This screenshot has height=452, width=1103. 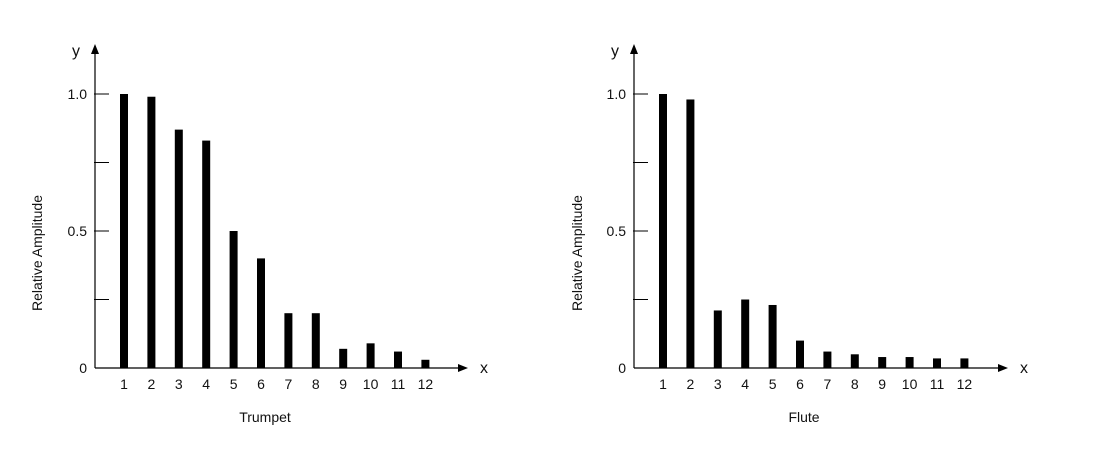 What do you see at coordinates (803, 417) in the screenshot?
I see `chart-caption: Flute` at bounding box center [803, 417].